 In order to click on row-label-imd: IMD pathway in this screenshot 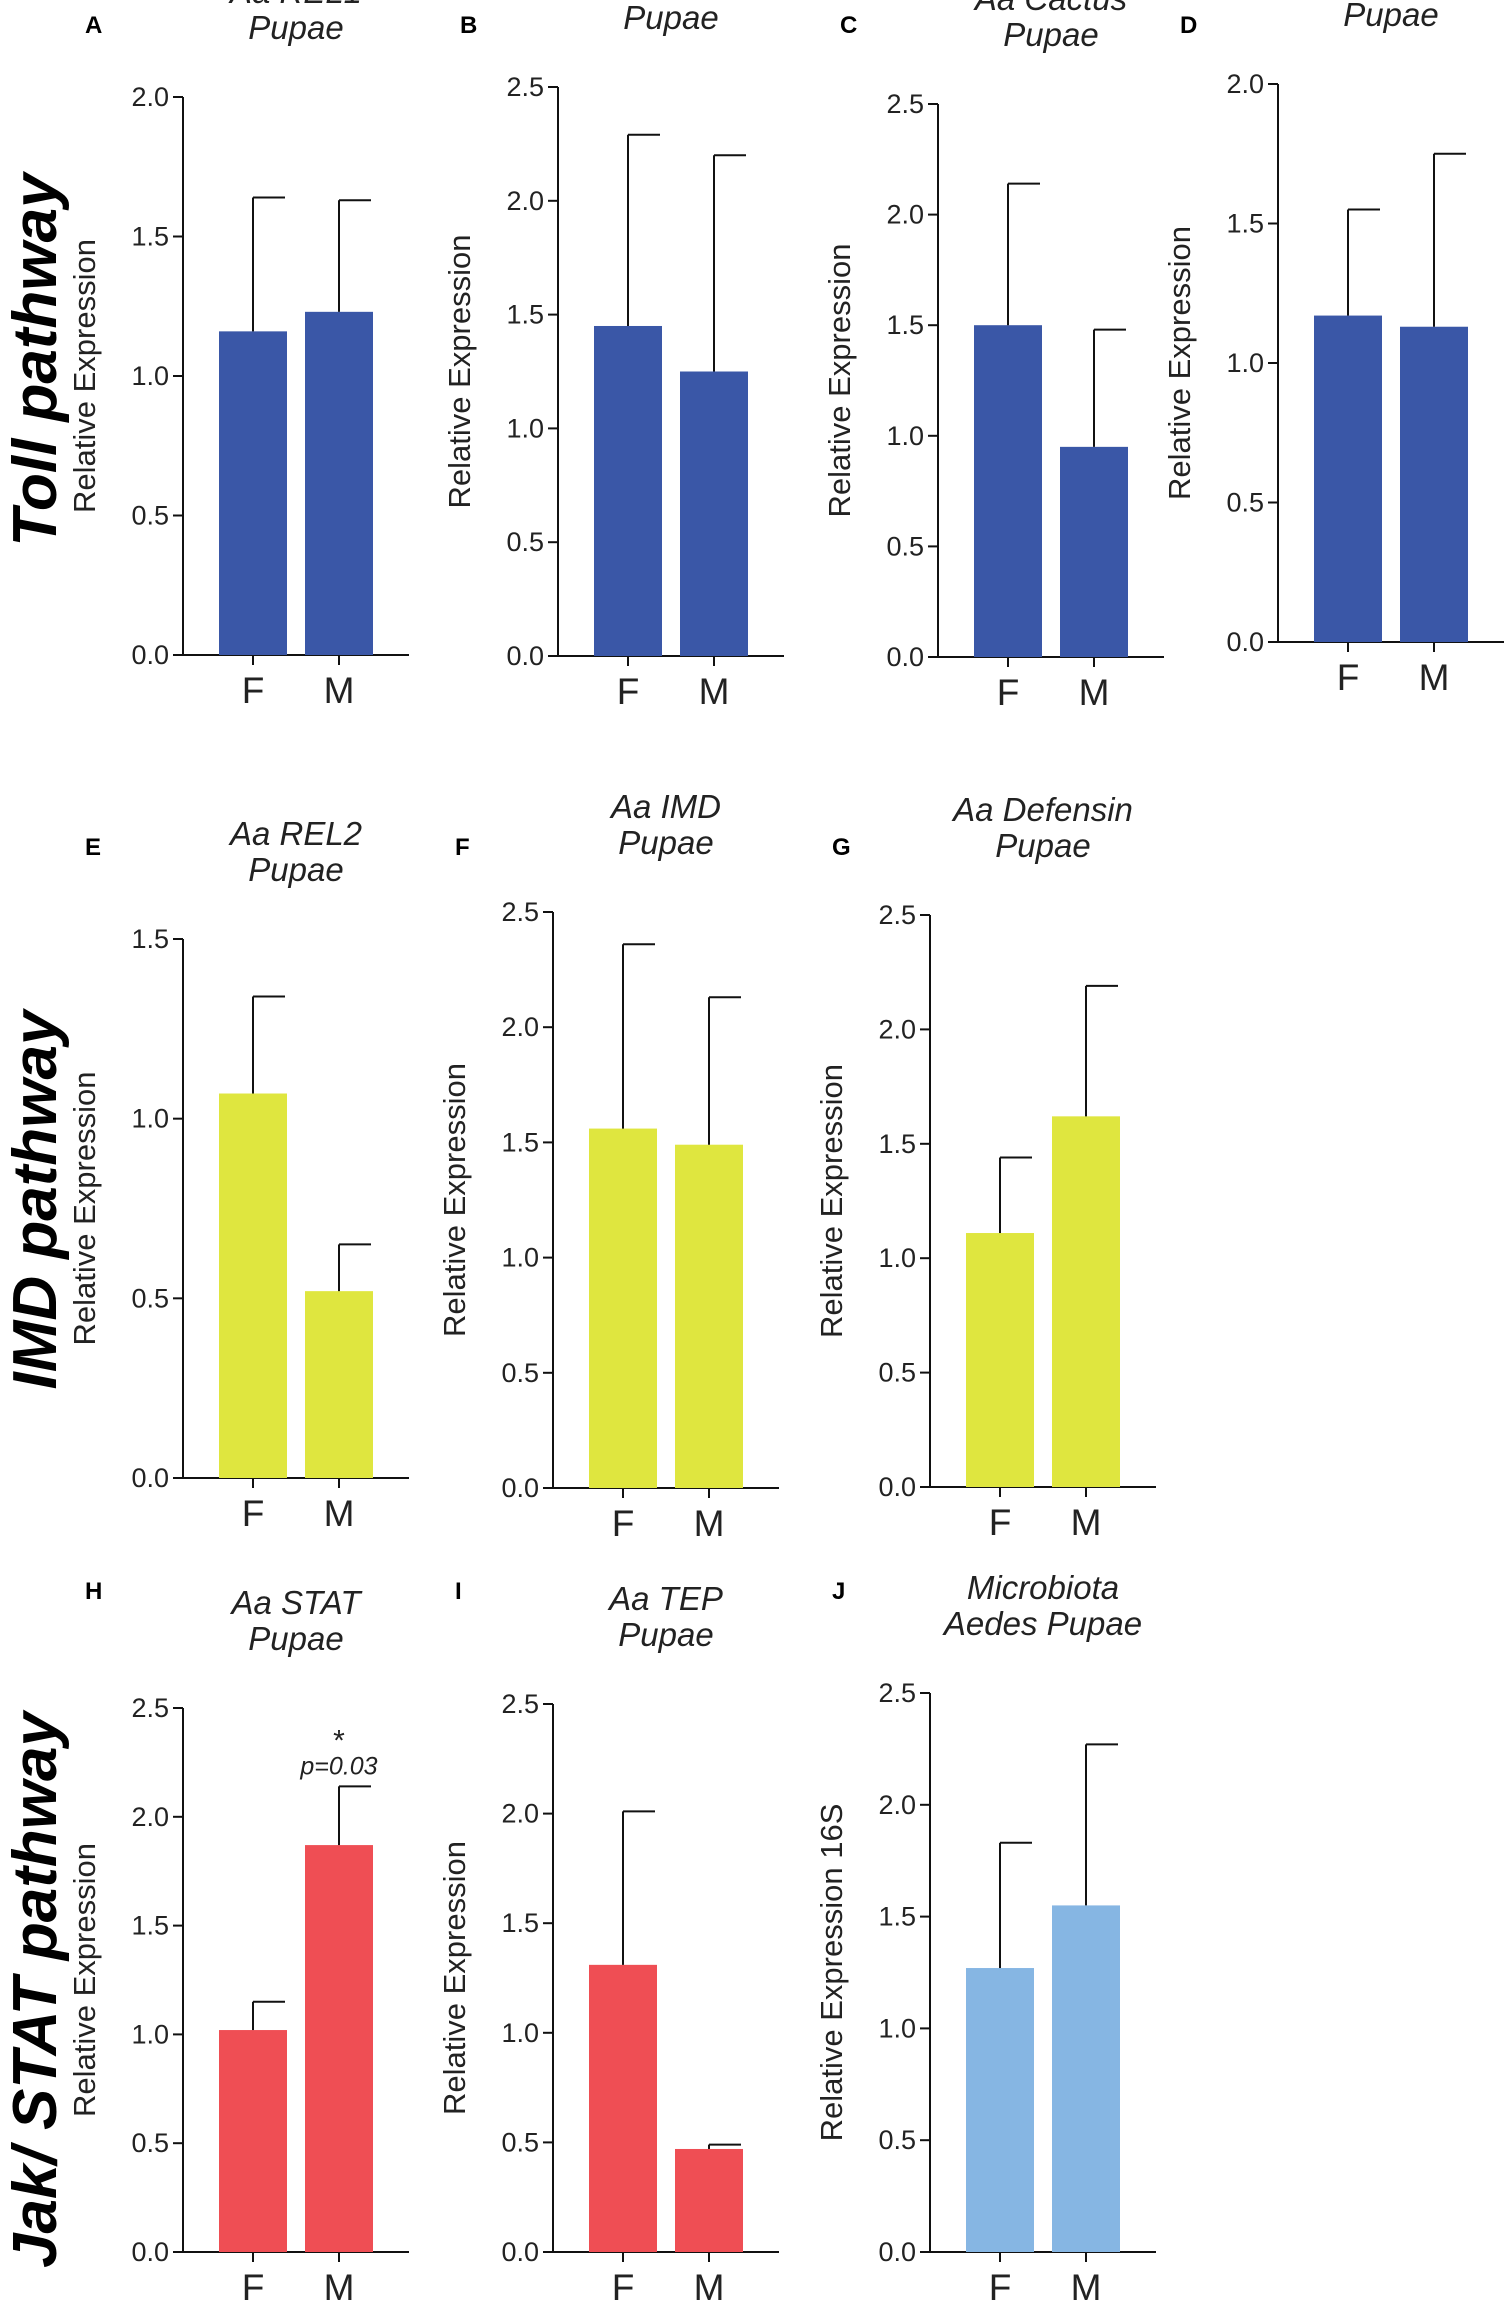, I will do `click(35, 1198)`.